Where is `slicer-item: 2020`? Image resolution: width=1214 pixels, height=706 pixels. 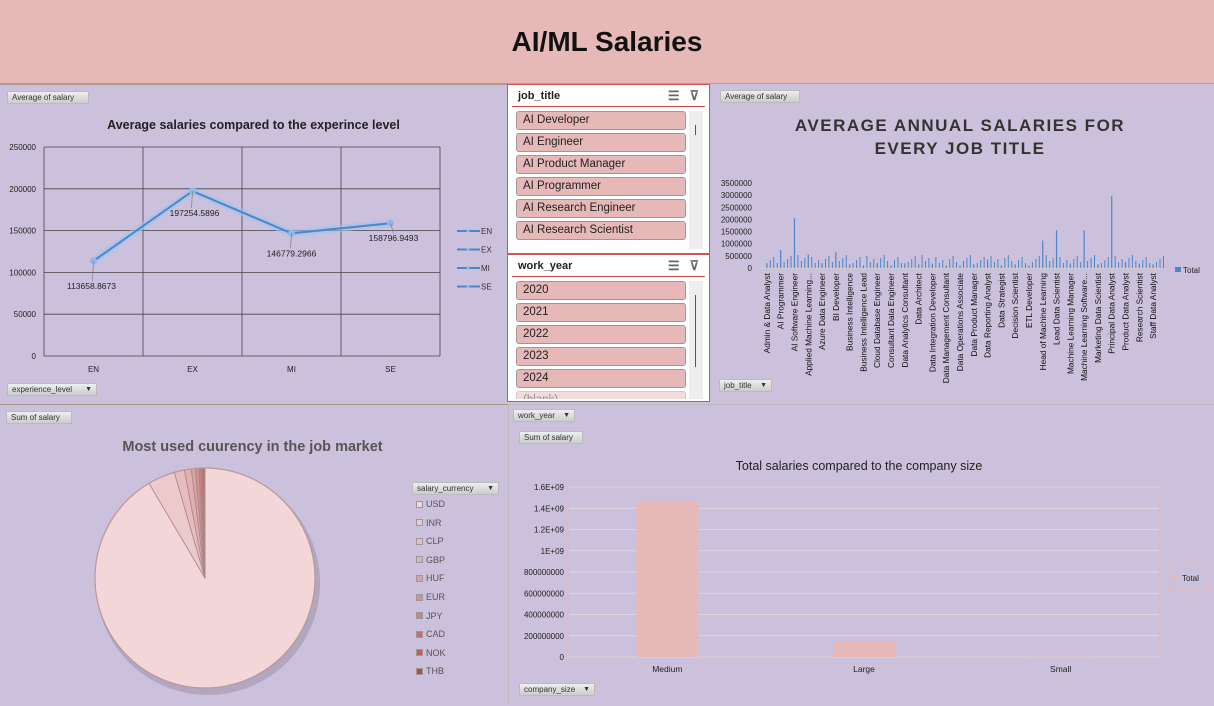
slicer-item: 2020 is located at coordinates (601, 290).